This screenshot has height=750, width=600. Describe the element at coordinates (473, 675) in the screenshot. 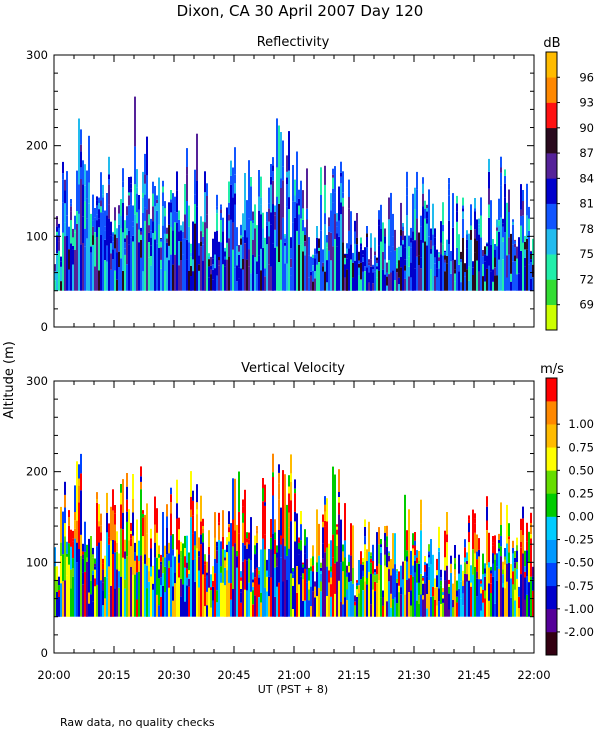

I see `x-tick-label: 21:45` at that location.